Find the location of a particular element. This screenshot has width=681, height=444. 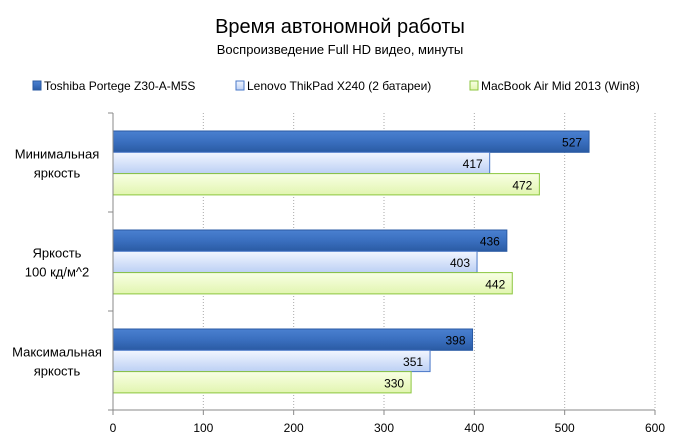

category-label: Яркость 100 кд/м^2 is located at coordinates (57, 263).